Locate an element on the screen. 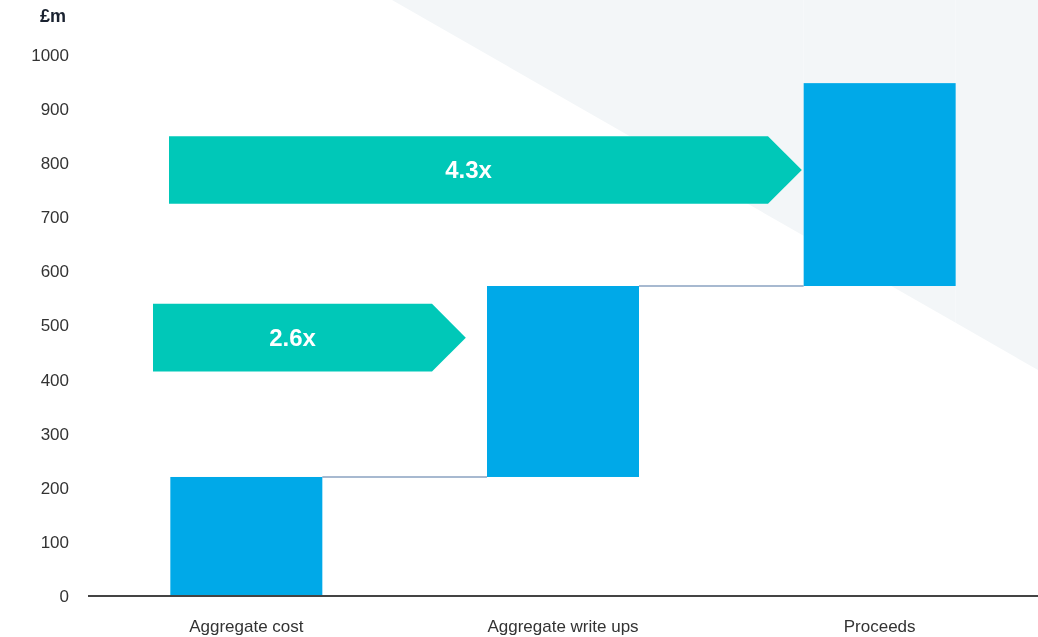  y-tick-label: 0 is located at coordinates (64, 596).